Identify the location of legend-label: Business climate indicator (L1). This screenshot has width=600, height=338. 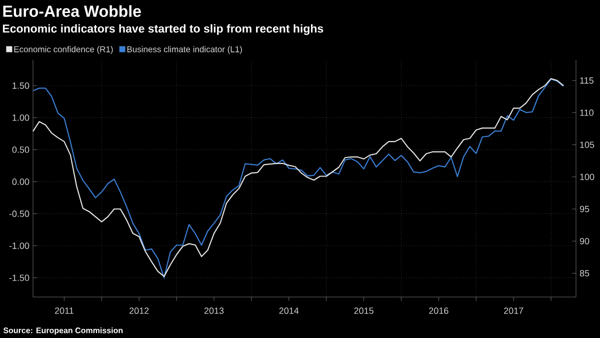
(184, 50).